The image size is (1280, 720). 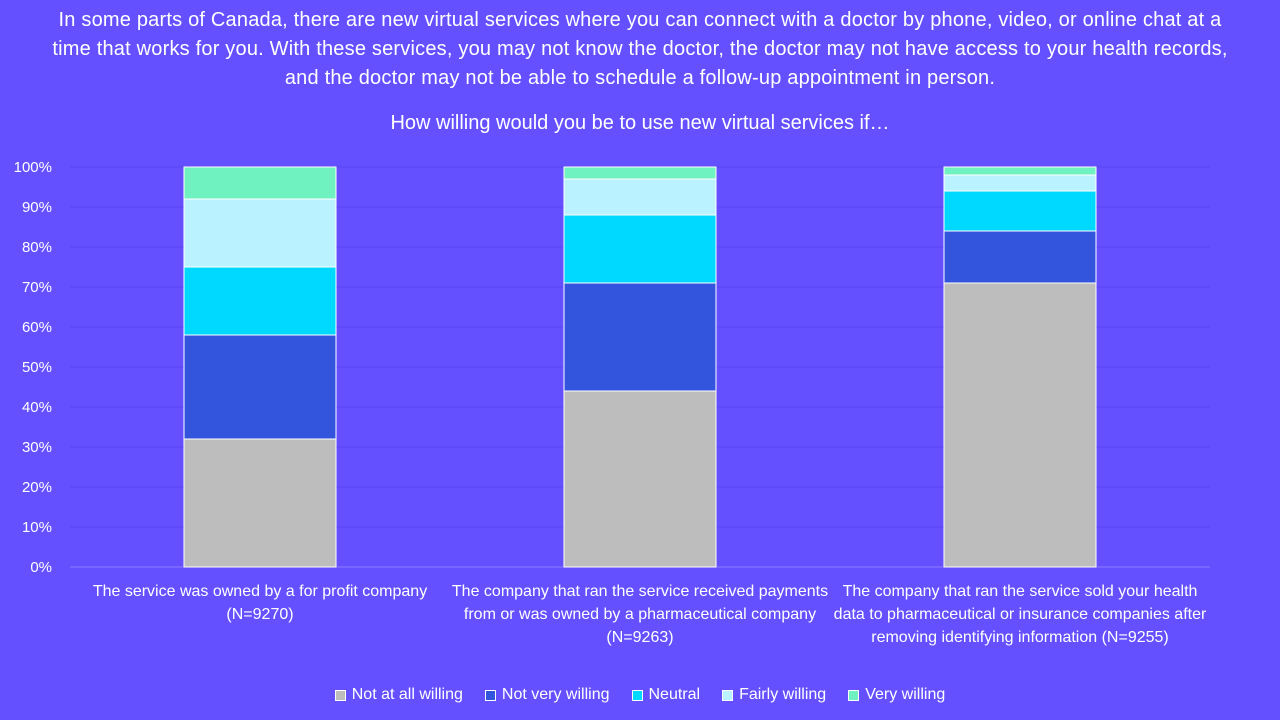 What do you see at coordinates (37, 207) in the screenshot?
I see `y-tick-label: 90%` at bounding box center [37, 207].